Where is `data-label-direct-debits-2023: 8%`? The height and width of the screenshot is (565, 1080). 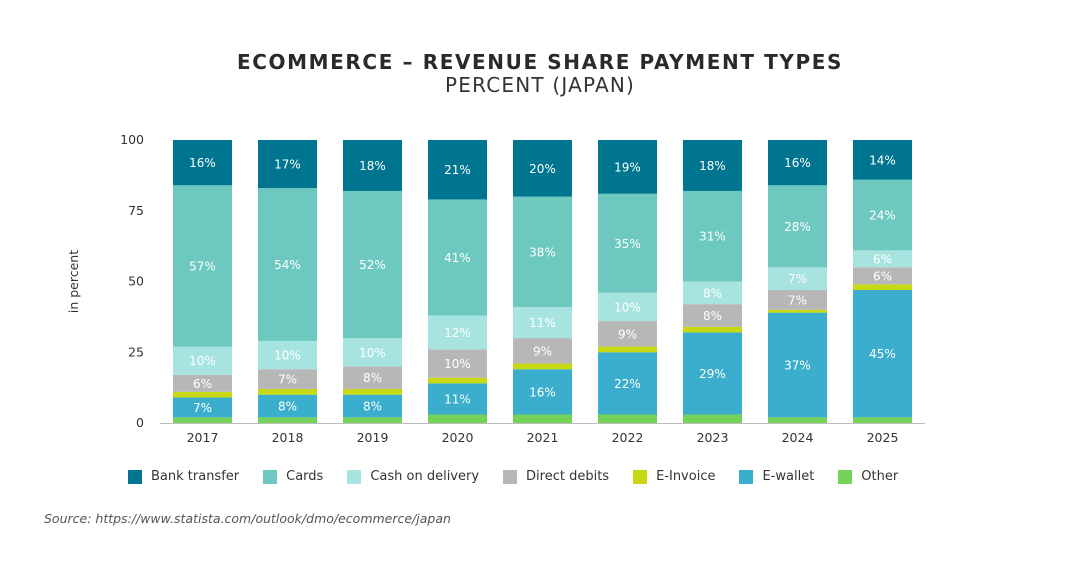 data-label-direct-debits-2023: 8% is located at coordinates (712, 316).